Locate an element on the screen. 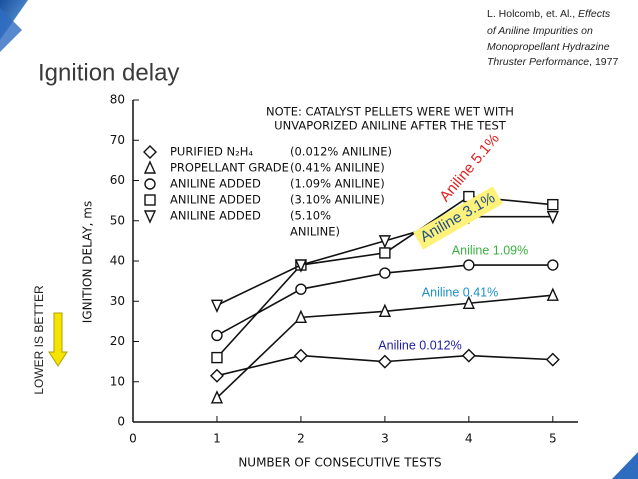 The height and width of the screenshot is (479, 638). legend-note: (1.09% ANILINE) is located at coordinates (337, 184).